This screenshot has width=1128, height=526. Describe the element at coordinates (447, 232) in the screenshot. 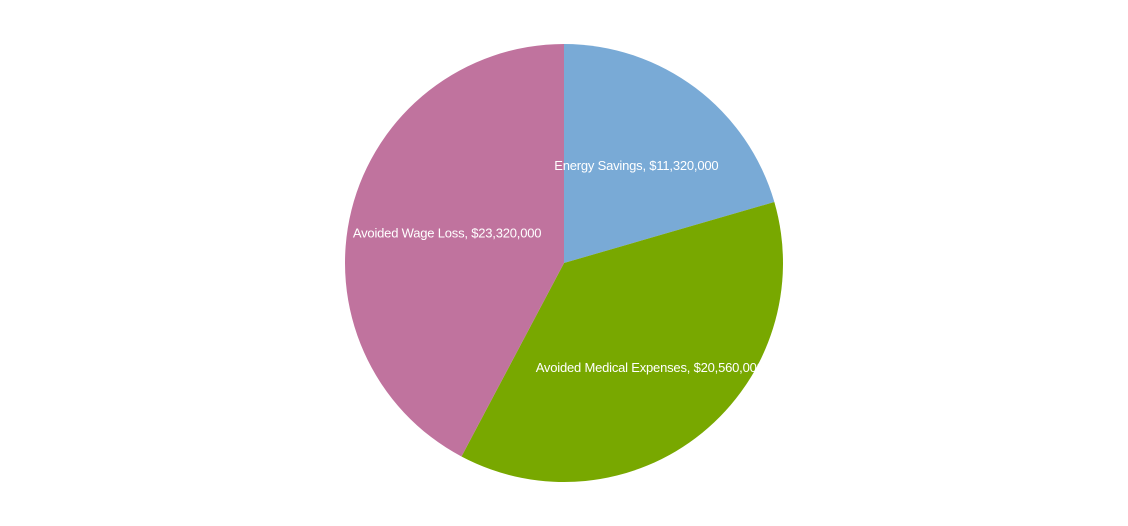

I see `pie-label-avoided-wage-loss: Avoided Wage Loss, $23,320,000` at that location.